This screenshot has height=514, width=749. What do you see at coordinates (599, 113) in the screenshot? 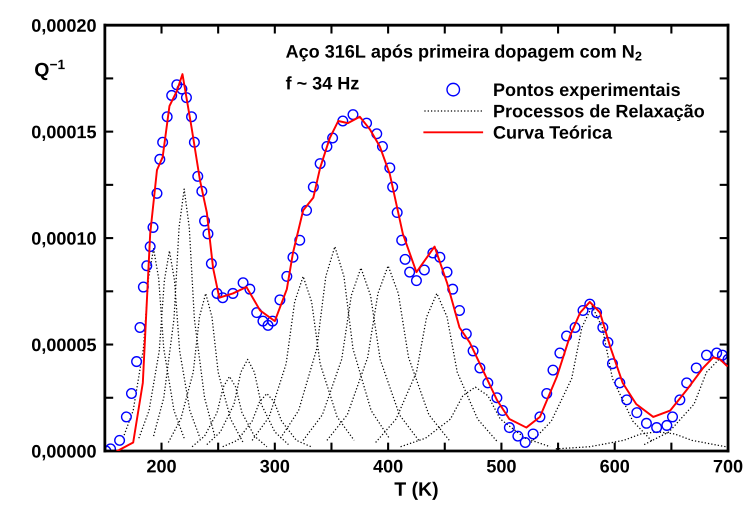
I see `legend-label: Processos de Relaxação` at bounding box center [599, 113].